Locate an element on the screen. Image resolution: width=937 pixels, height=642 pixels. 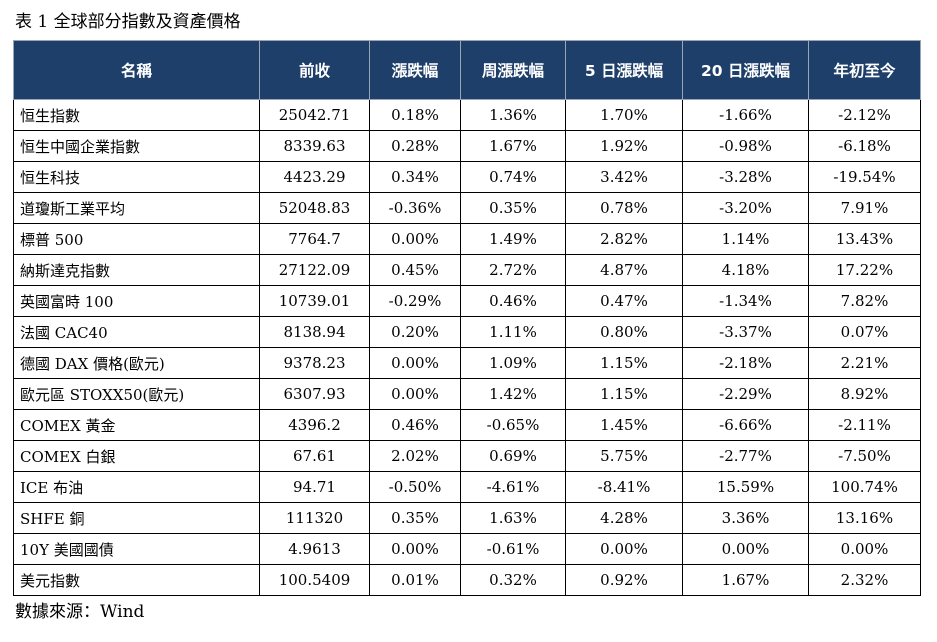
cell-ytd: 2.32% is located at coordinates (864, 580).